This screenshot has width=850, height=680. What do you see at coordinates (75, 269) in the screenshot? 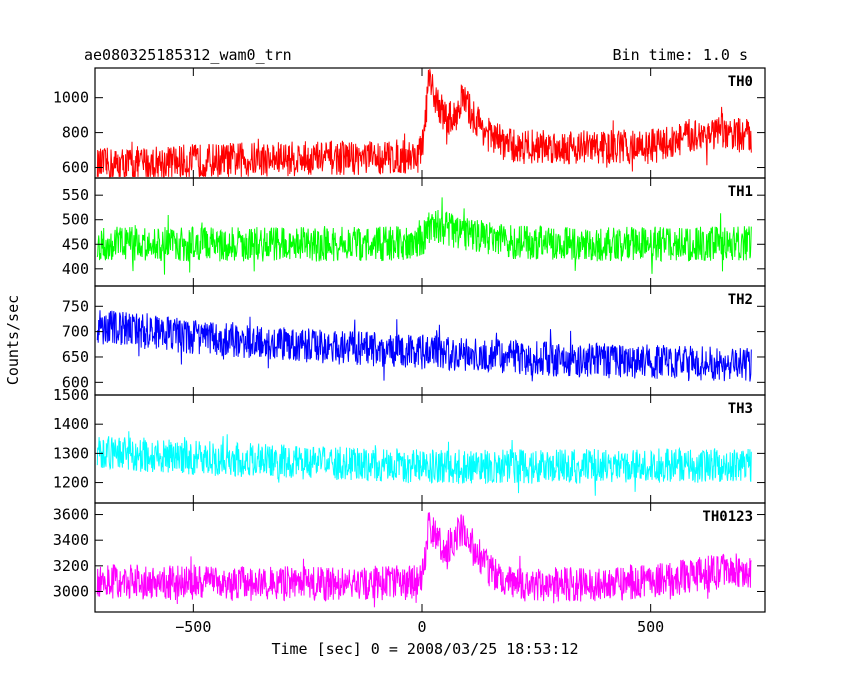
I see `y-tick-label: 400` at bounding box center [75, 269].